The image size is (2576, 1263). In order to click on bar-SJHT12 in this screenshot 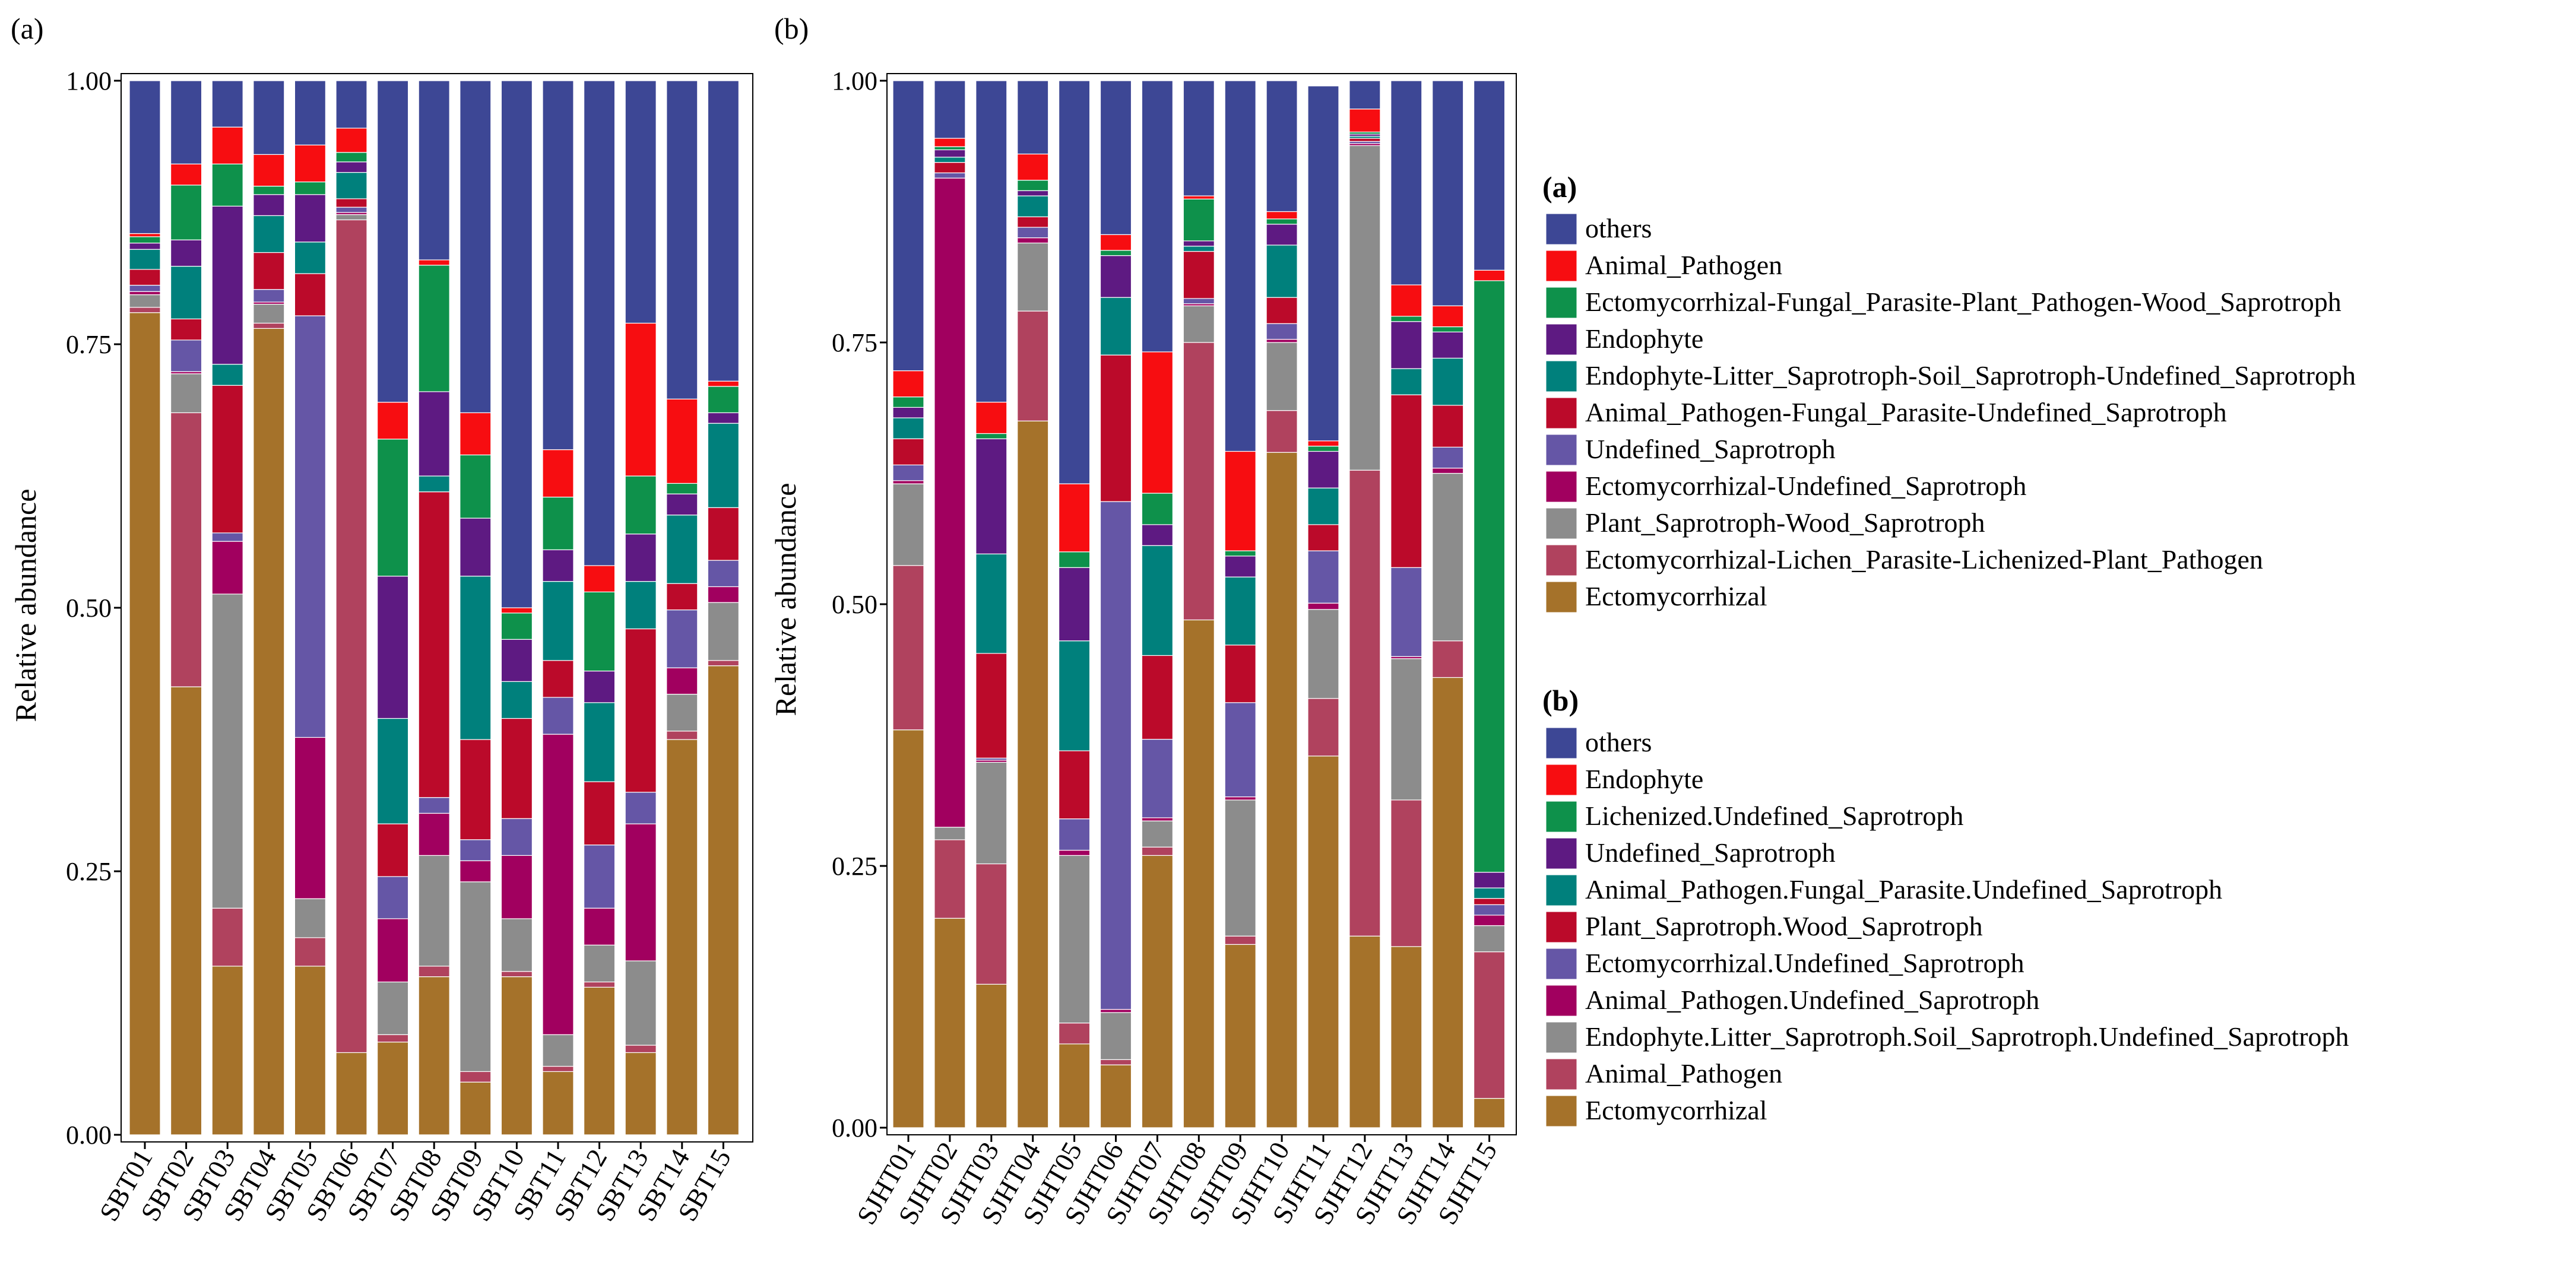, I will do `click(1365, 604)`.